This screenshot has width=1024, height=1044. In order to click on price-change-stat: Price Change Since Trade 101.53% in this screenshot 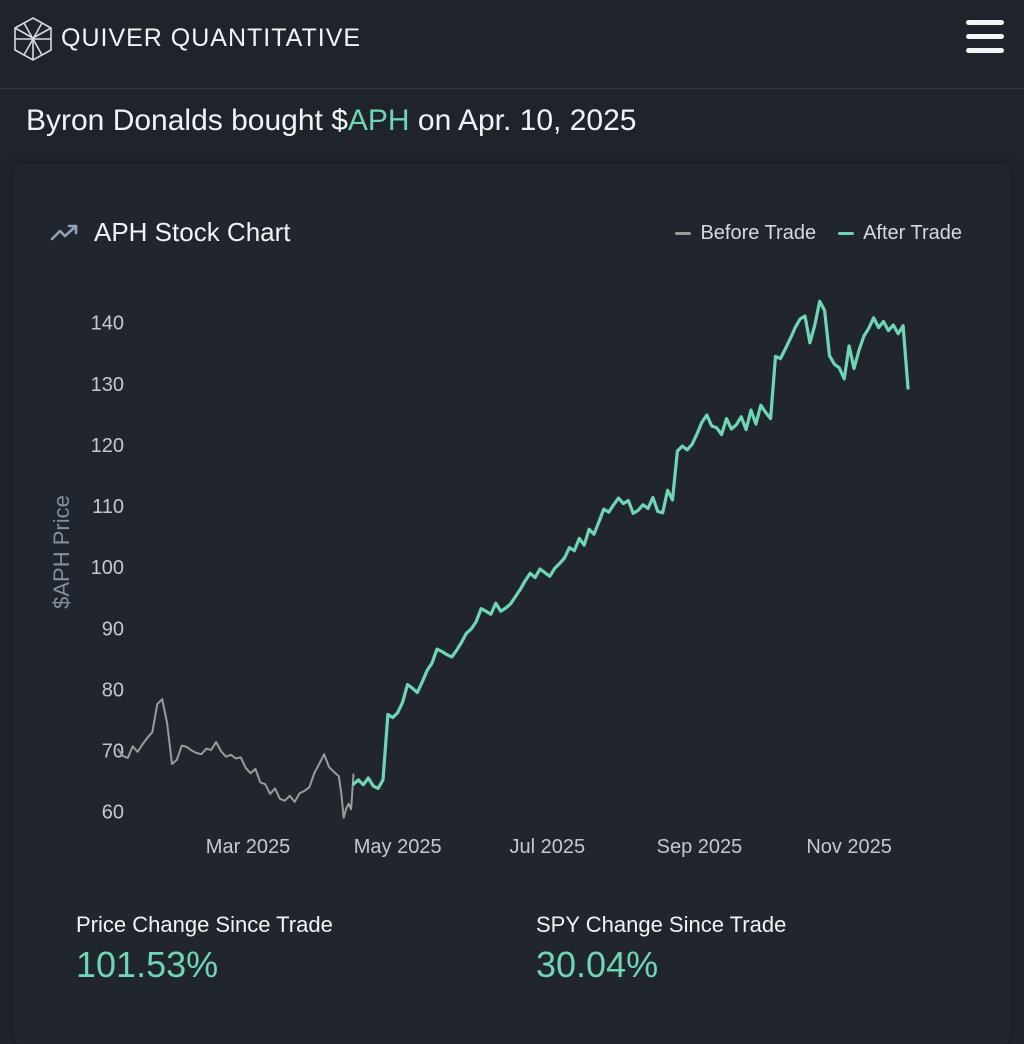, I will do `click(204, 949)`.